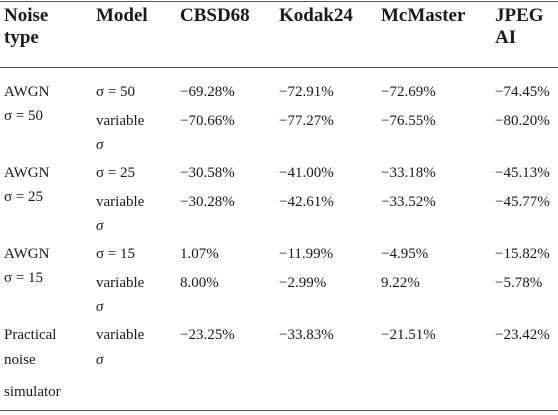 This screenshot has width=558, height=415. I want to click on value-kodak24: −41.00%, so click(306, 173).